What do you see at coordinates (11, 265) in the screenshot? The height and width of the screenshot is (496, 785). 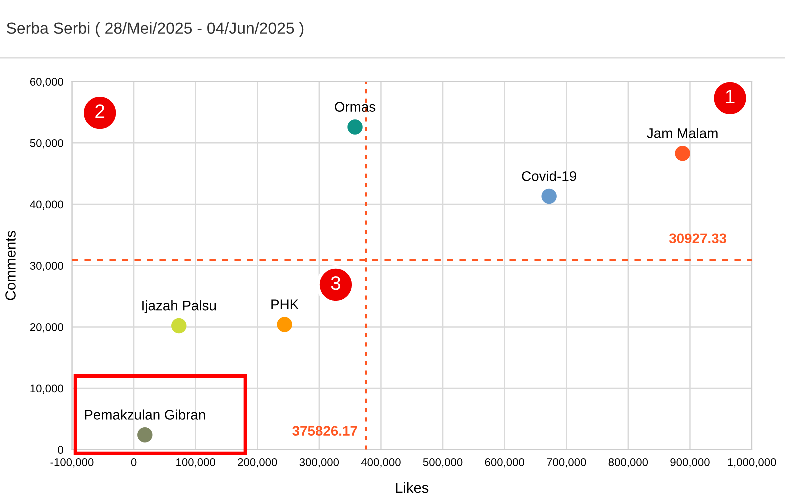 I see `y-axis-title: Comments` at bounding box center [11, 265].